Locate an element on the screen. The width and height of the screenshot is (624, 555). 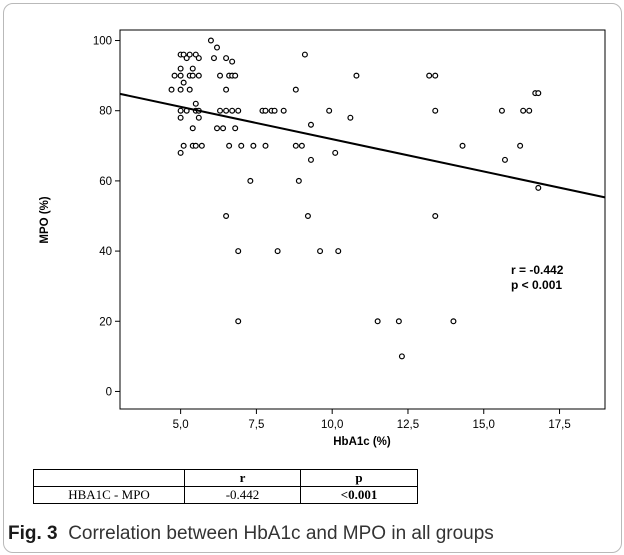
caption-label: Fig. 3 is located at coordinates (33, 533).